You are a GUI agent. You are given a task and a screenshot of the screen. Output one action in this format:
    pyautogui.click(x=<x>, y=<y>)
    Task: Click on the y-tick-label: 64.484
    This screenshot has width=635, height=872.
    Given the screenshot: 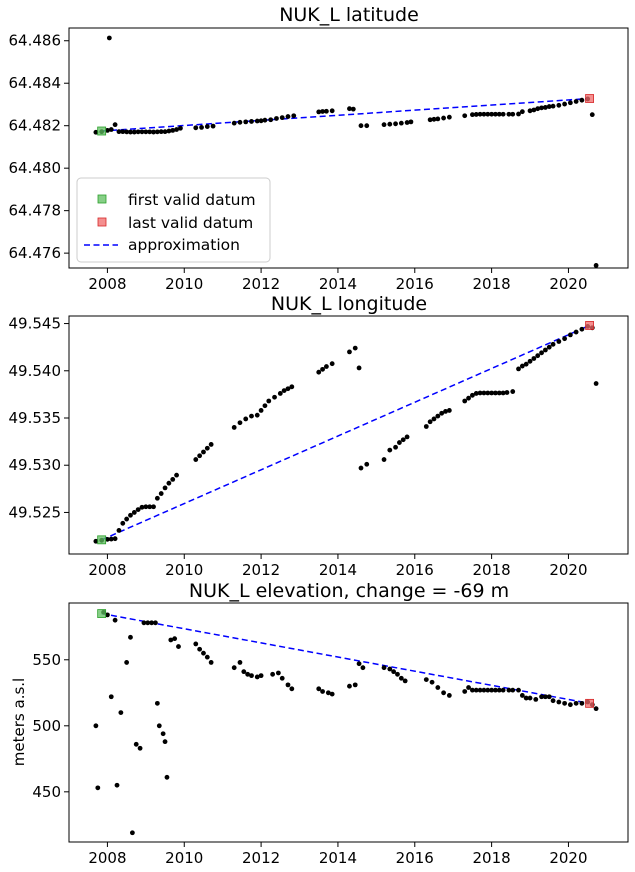 What is the action you would take?
    pyautogui.click(x=35, y=83)
    